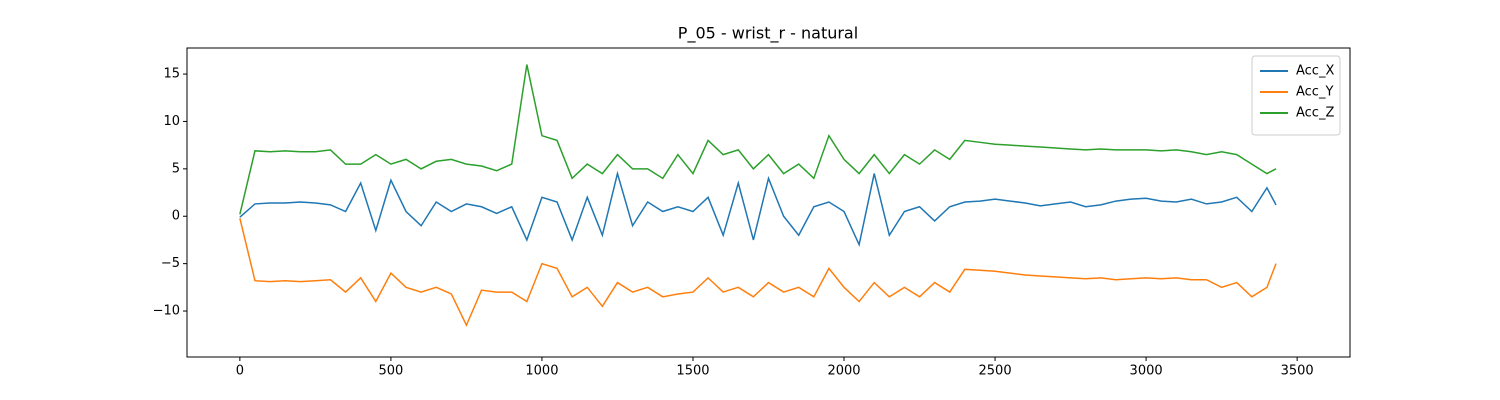  What do you see at coordinates (1146, 371) in the screenshot?
I see `x-tick-label: 3000` at bounding box center [1146, 371].